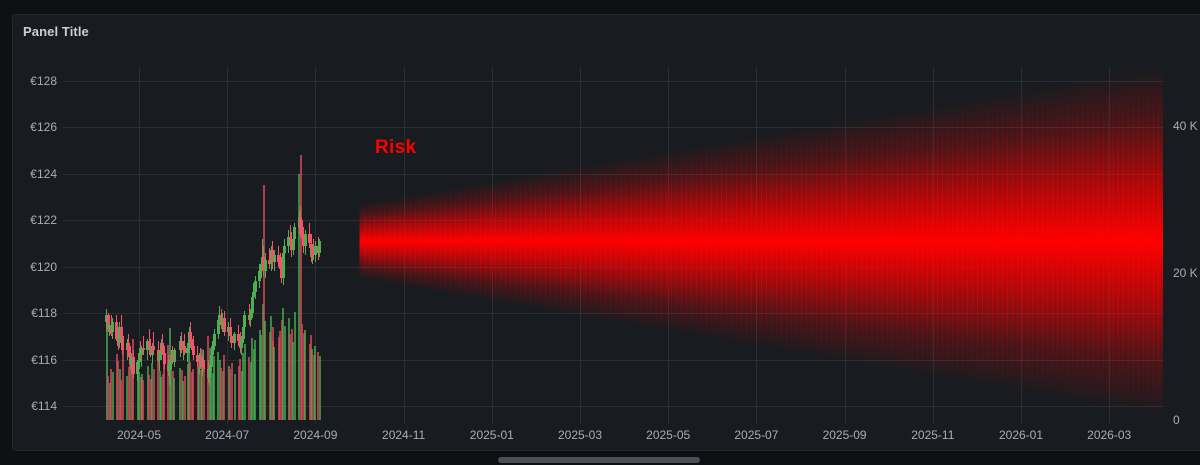  I want to click on volume-axis-tick-label: 0, so click(1176, 420).